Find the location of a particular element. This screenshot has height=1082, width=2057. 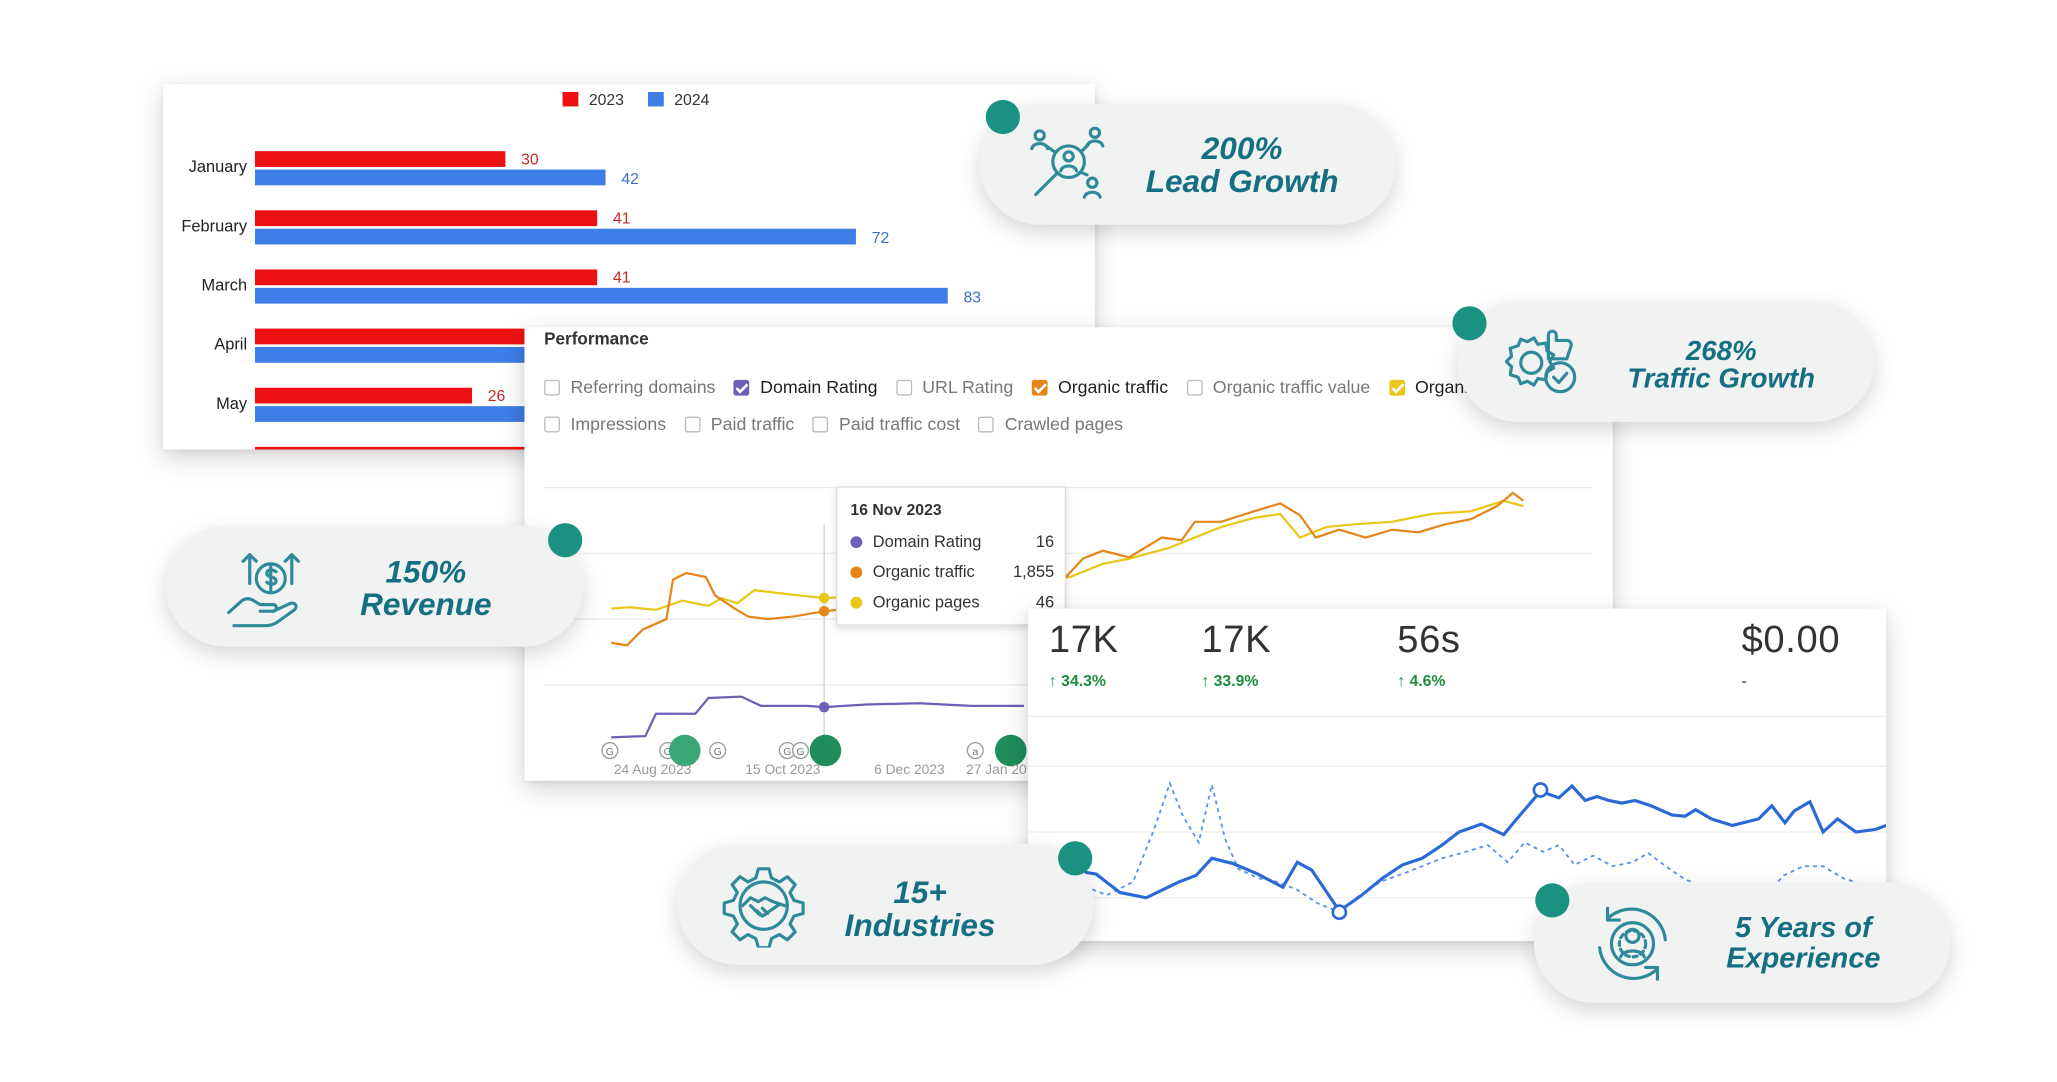

metric-change-value: 34.3% is located at coordinates (1083, 681).